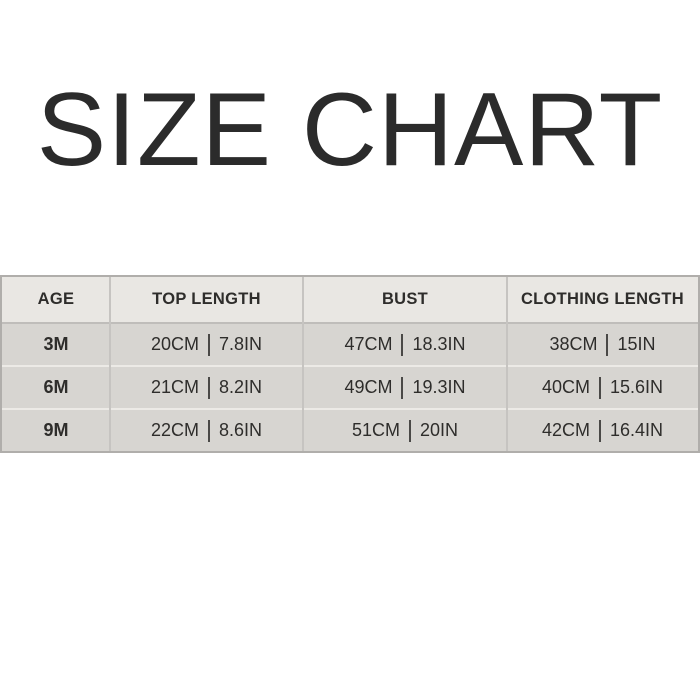 The width and height of the screenshot is (700, 700). Describe the element at coordinates (368, 344) in the screenshot. I see `cm-value: 47CM` at that location.